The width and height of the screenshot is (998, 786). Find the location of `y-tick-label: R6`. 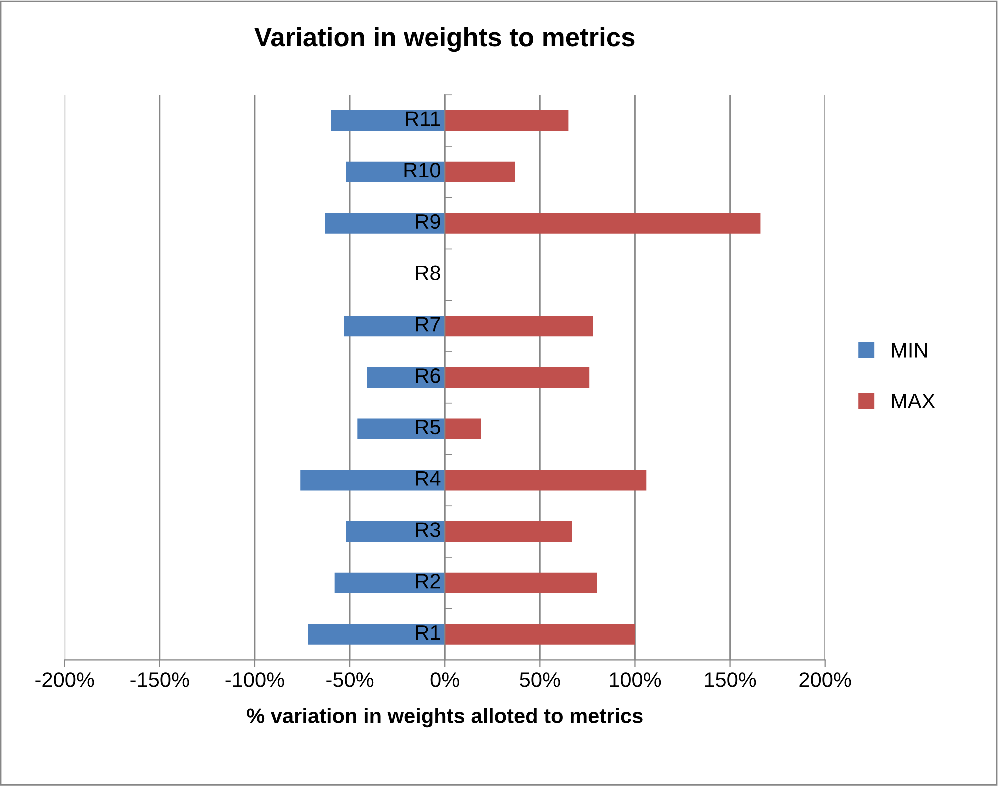

y-tick-label: R6 is located at coordinates (428, 376).